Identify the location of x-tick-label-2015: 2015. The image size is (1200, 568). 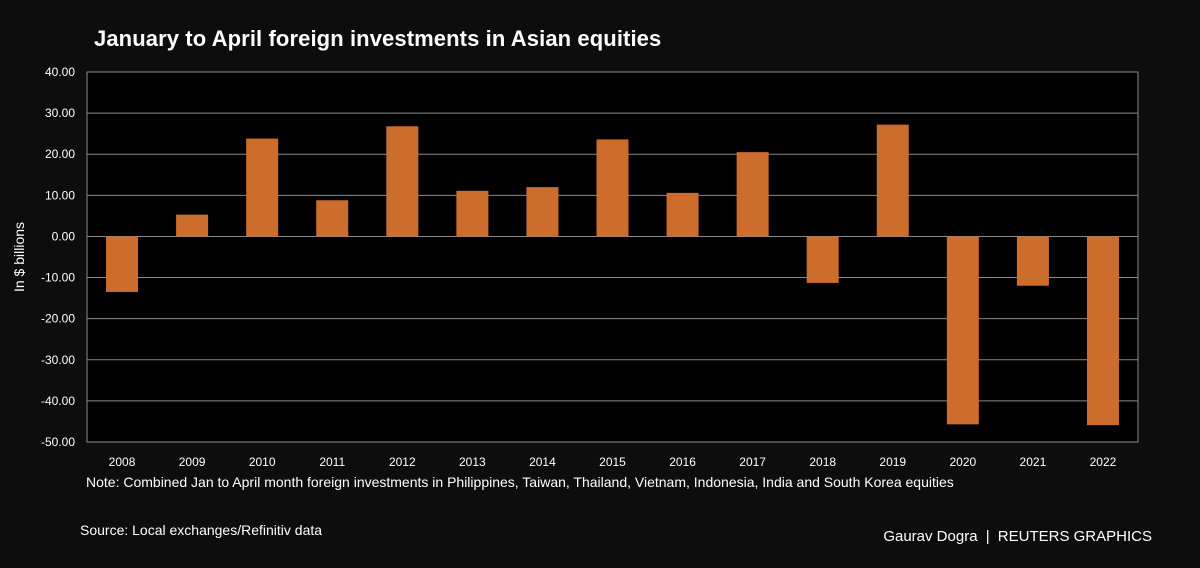
(612, 462).